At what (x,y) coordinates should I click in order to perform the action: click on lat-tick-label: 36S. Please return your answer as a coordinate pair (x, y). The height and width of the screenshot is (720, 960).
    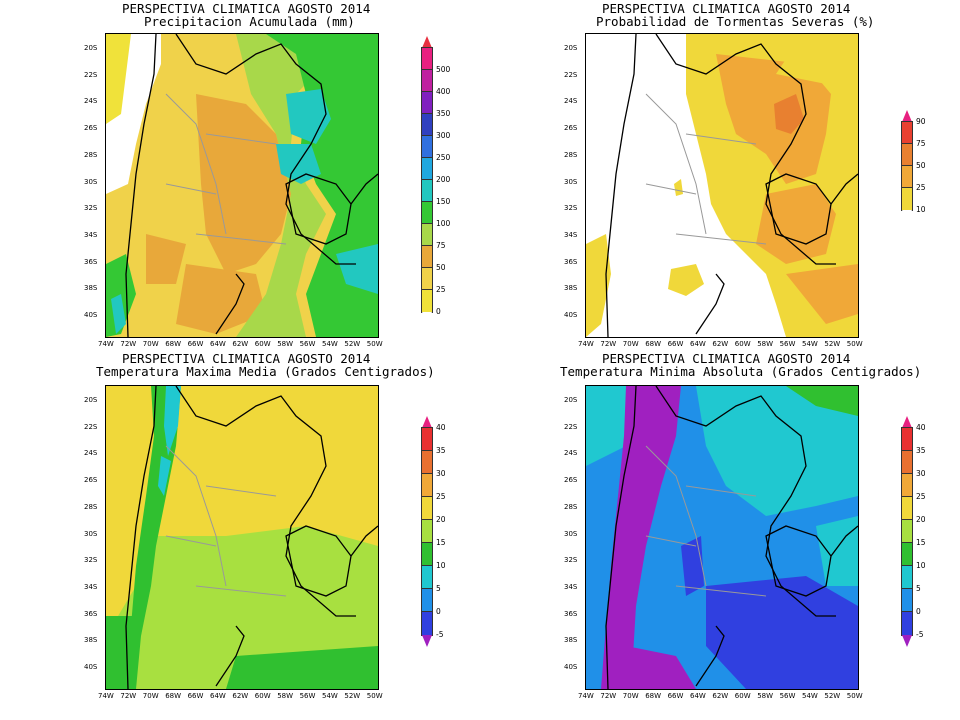
    Looking at the image, I should click on (91, 261).